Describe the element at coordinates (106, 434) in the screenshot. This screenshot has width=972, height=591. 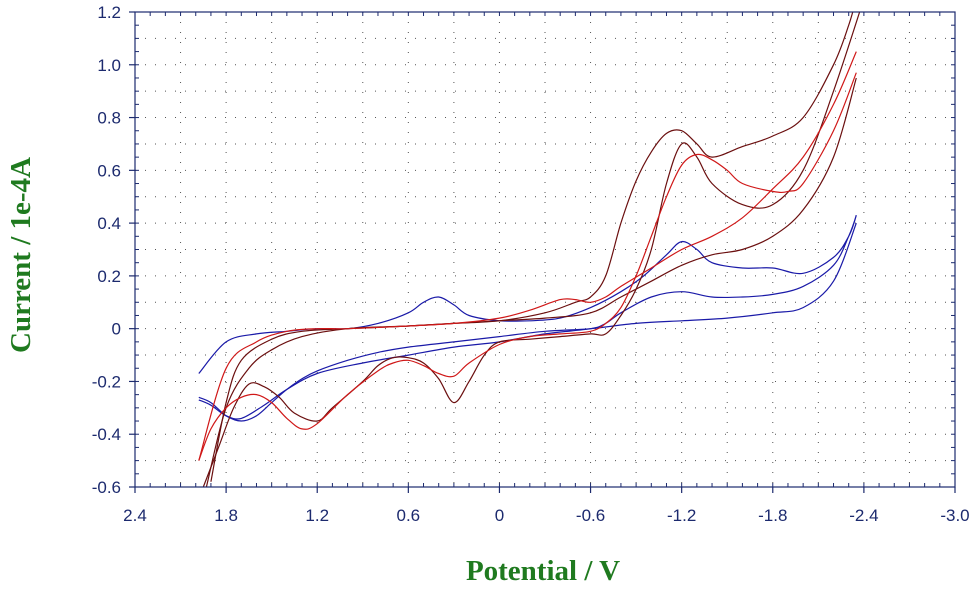
I see `y-tick-label: -0.4` at that location.